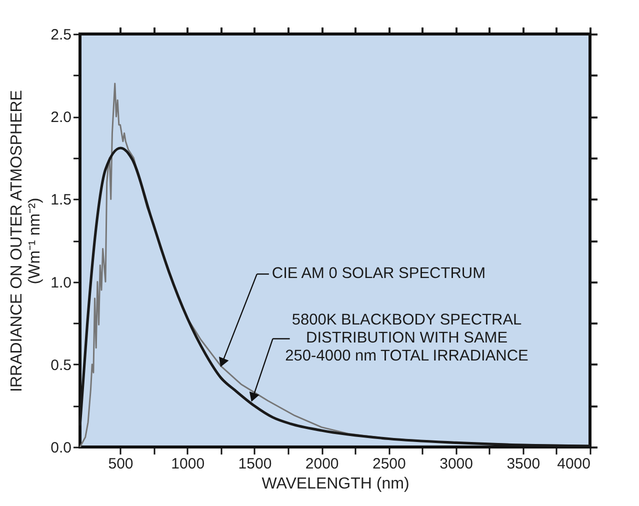 Image resolution: width=639 pixels, height=506 pixels. I want to click on x-tick-label: 1500, so click(255, 464).